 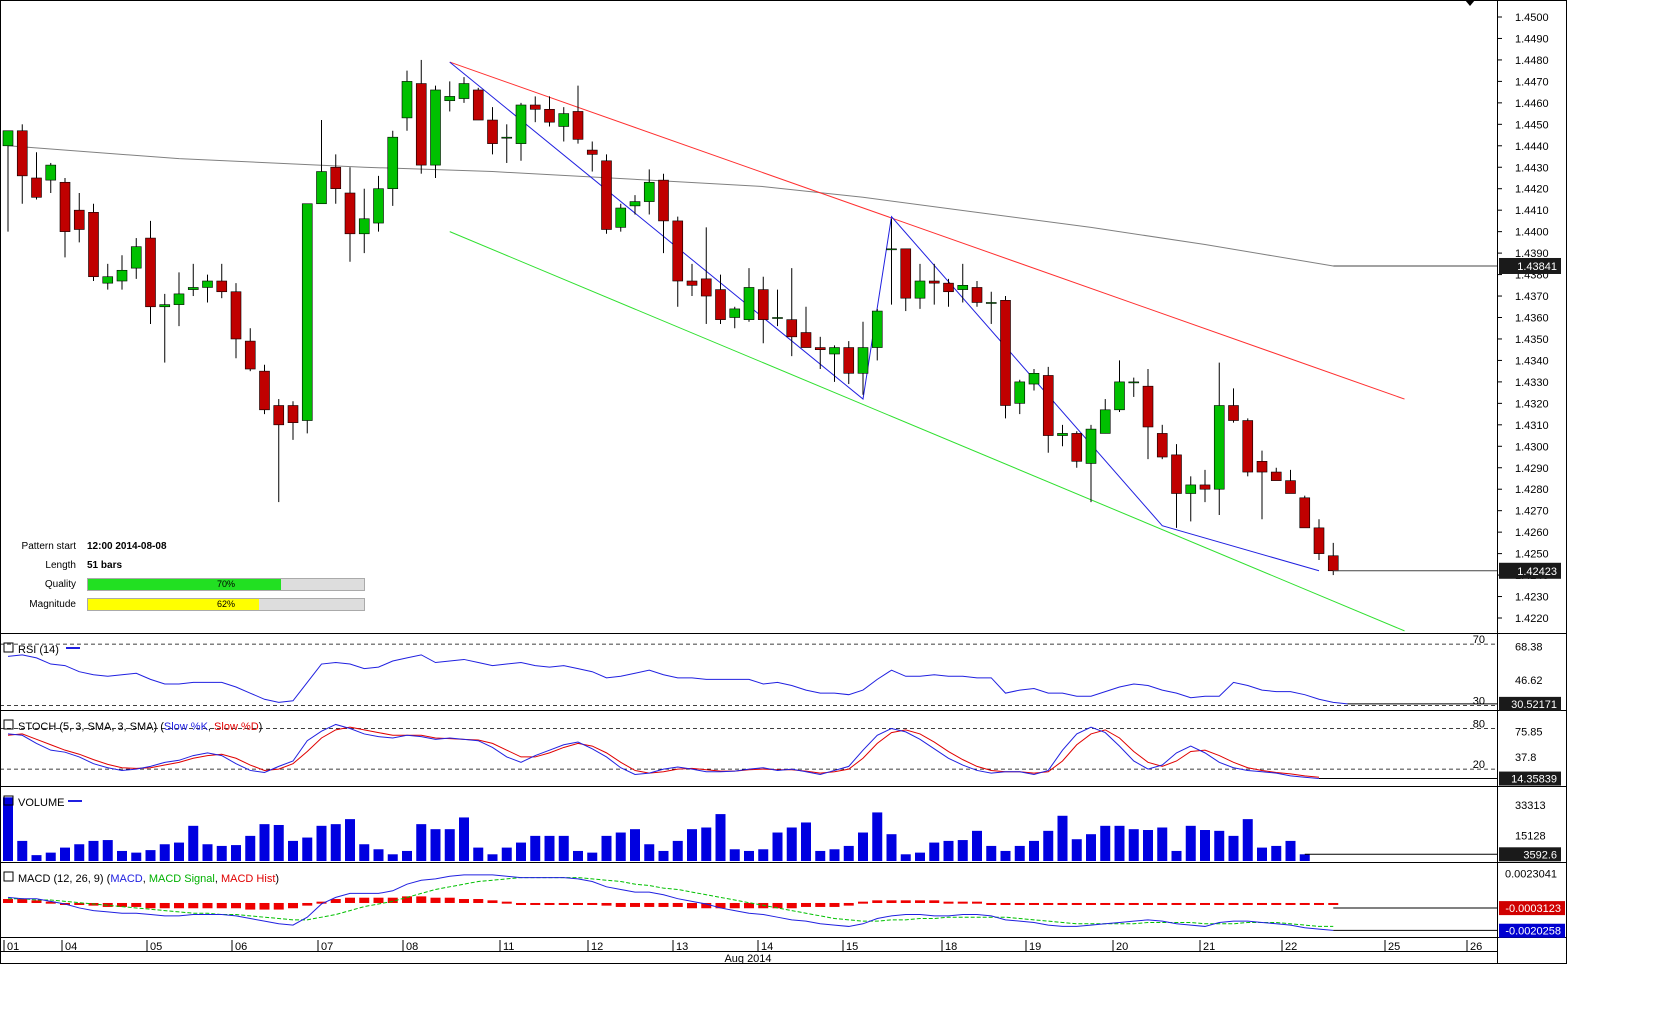 I want to click on magnitude-label: Magnitude, so click(x=52, y=604).